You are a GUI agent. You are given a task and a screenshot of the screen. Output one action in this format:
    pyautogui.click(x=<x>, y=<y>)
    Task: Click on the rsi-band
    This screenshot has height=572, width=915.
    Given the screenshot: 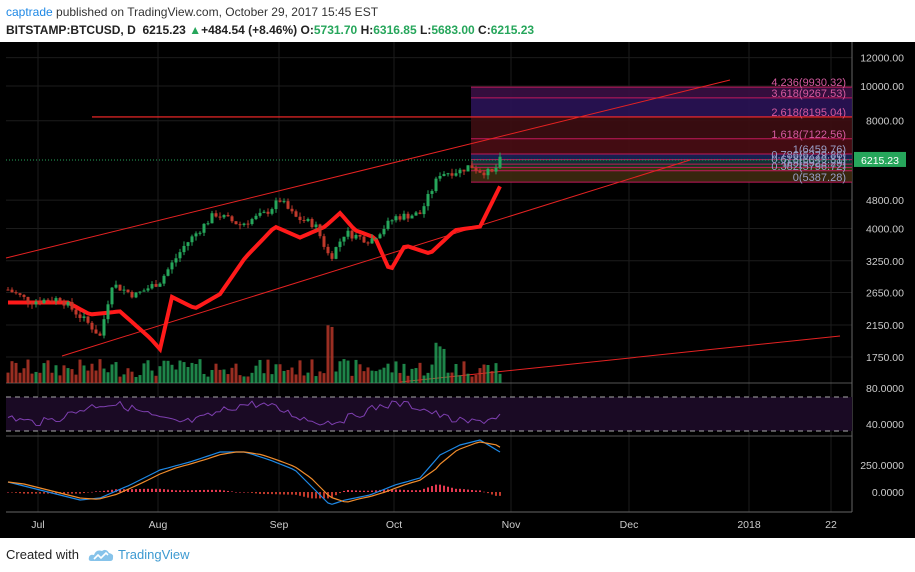 What is the action you would take?
    pyautogui.click(x=429, y=414)
    